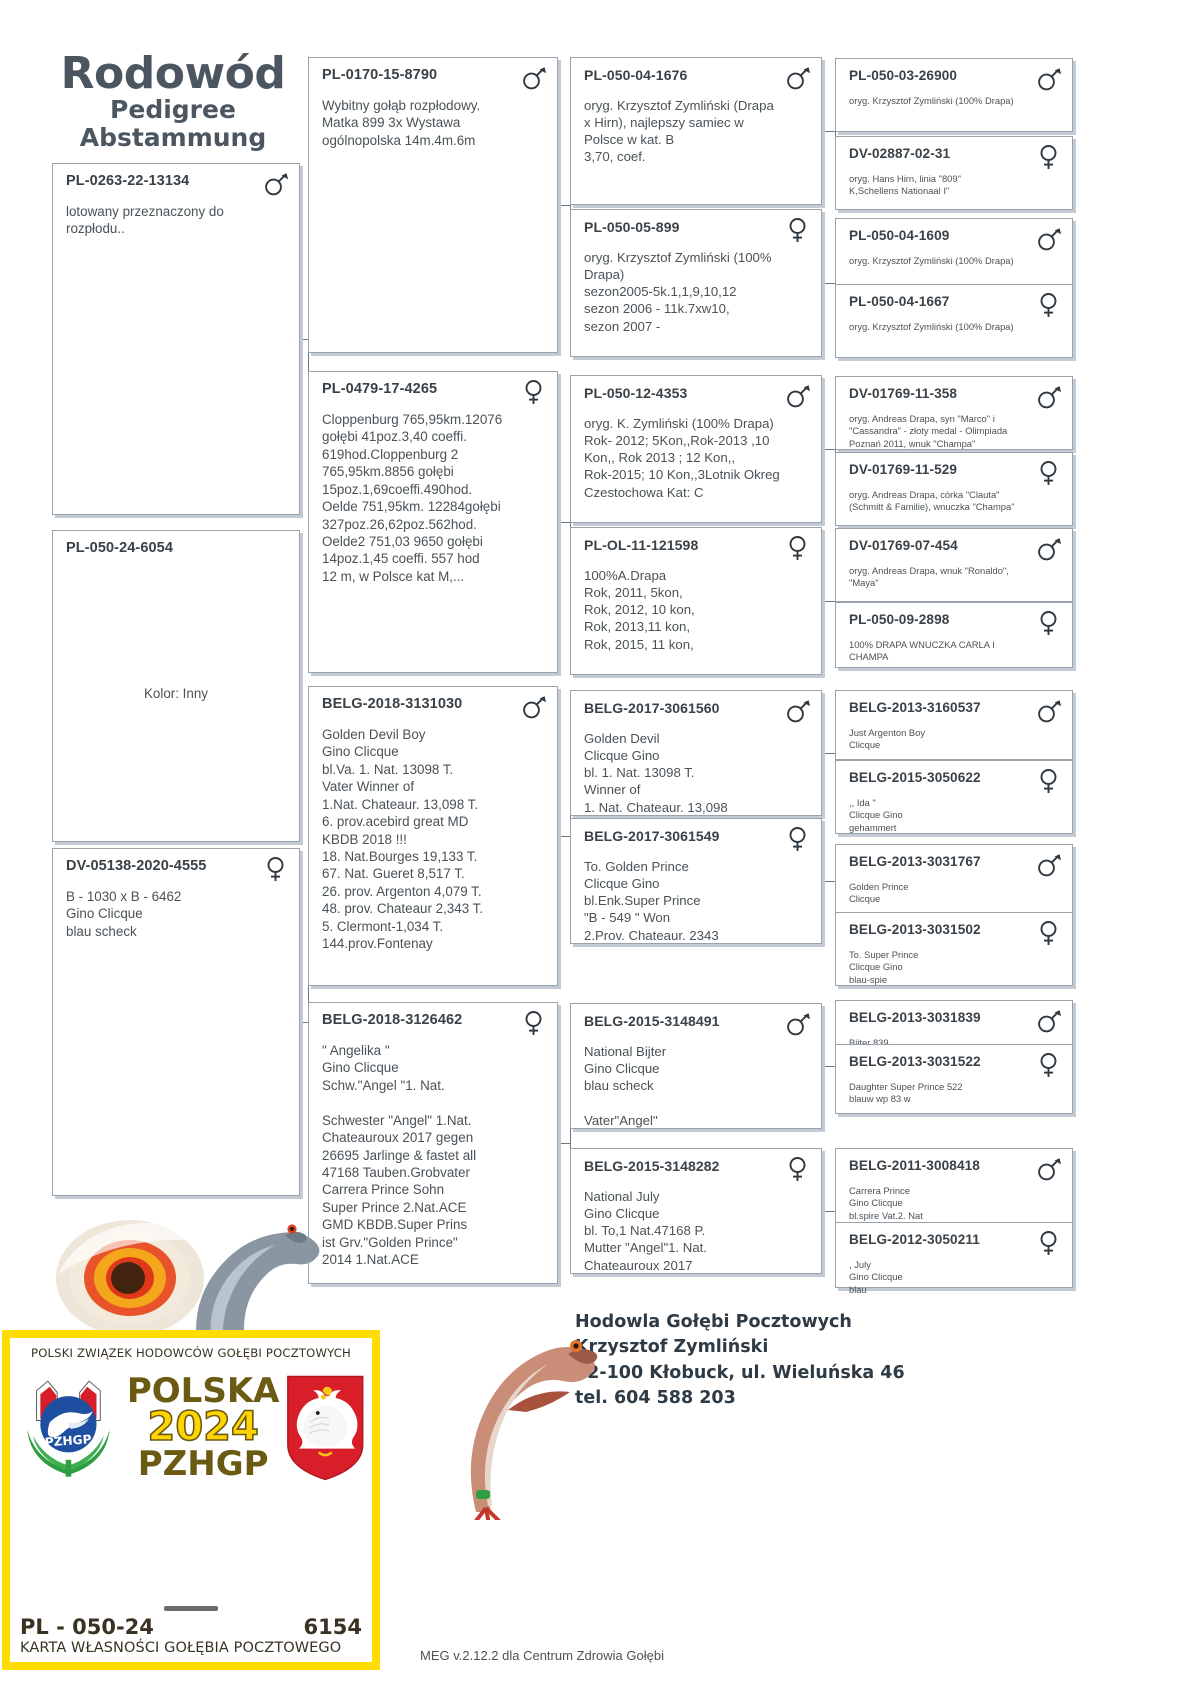  I want to click on pedigree-card-gen3-5-header: BELG-2017-3061549, so click(696, 835).